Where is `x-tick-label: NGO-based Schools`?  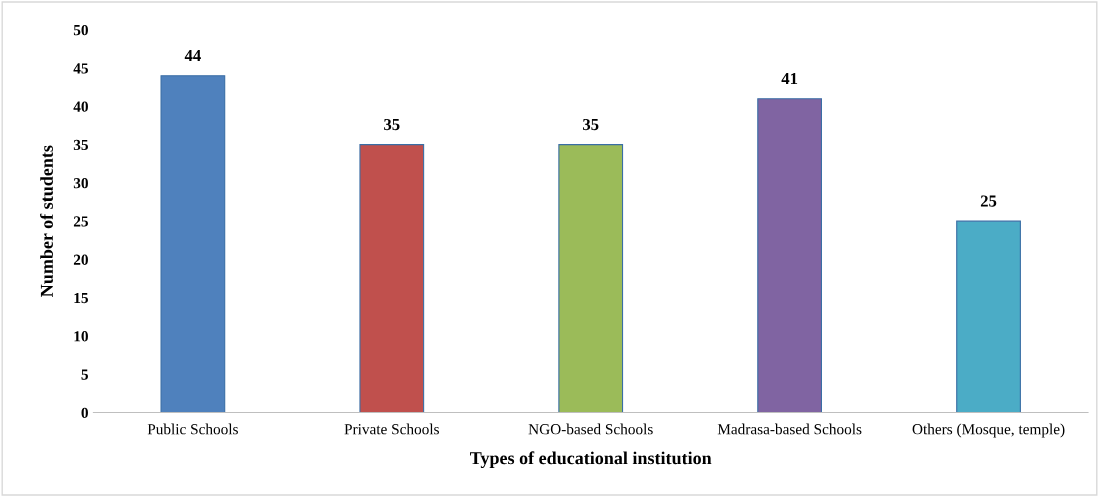 x-tick-label: NGO-based Schools is located at coordinates (590, 429).